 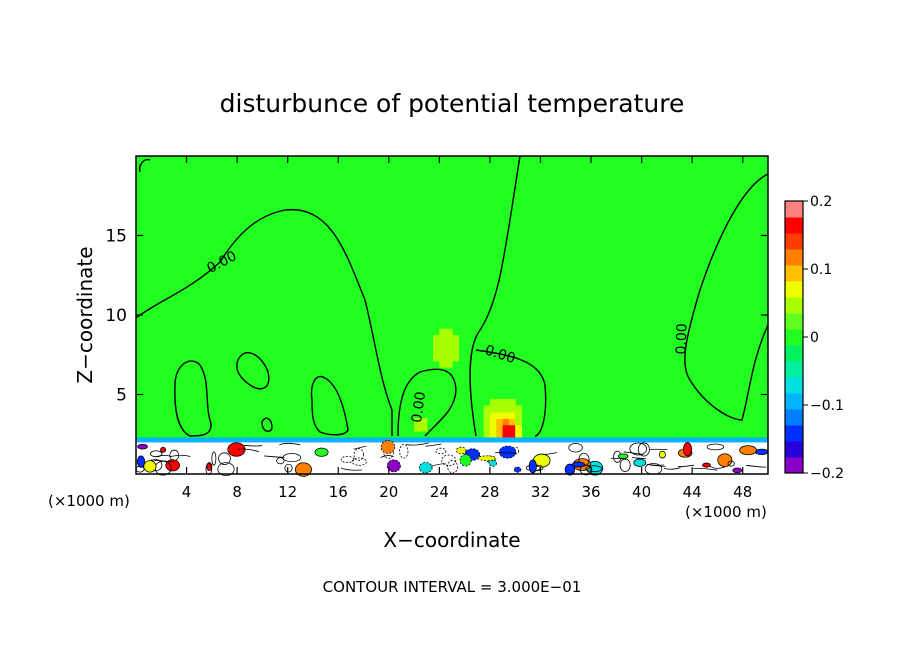 I want to click on y-tick-label: 15, so click(x=116, y=237).